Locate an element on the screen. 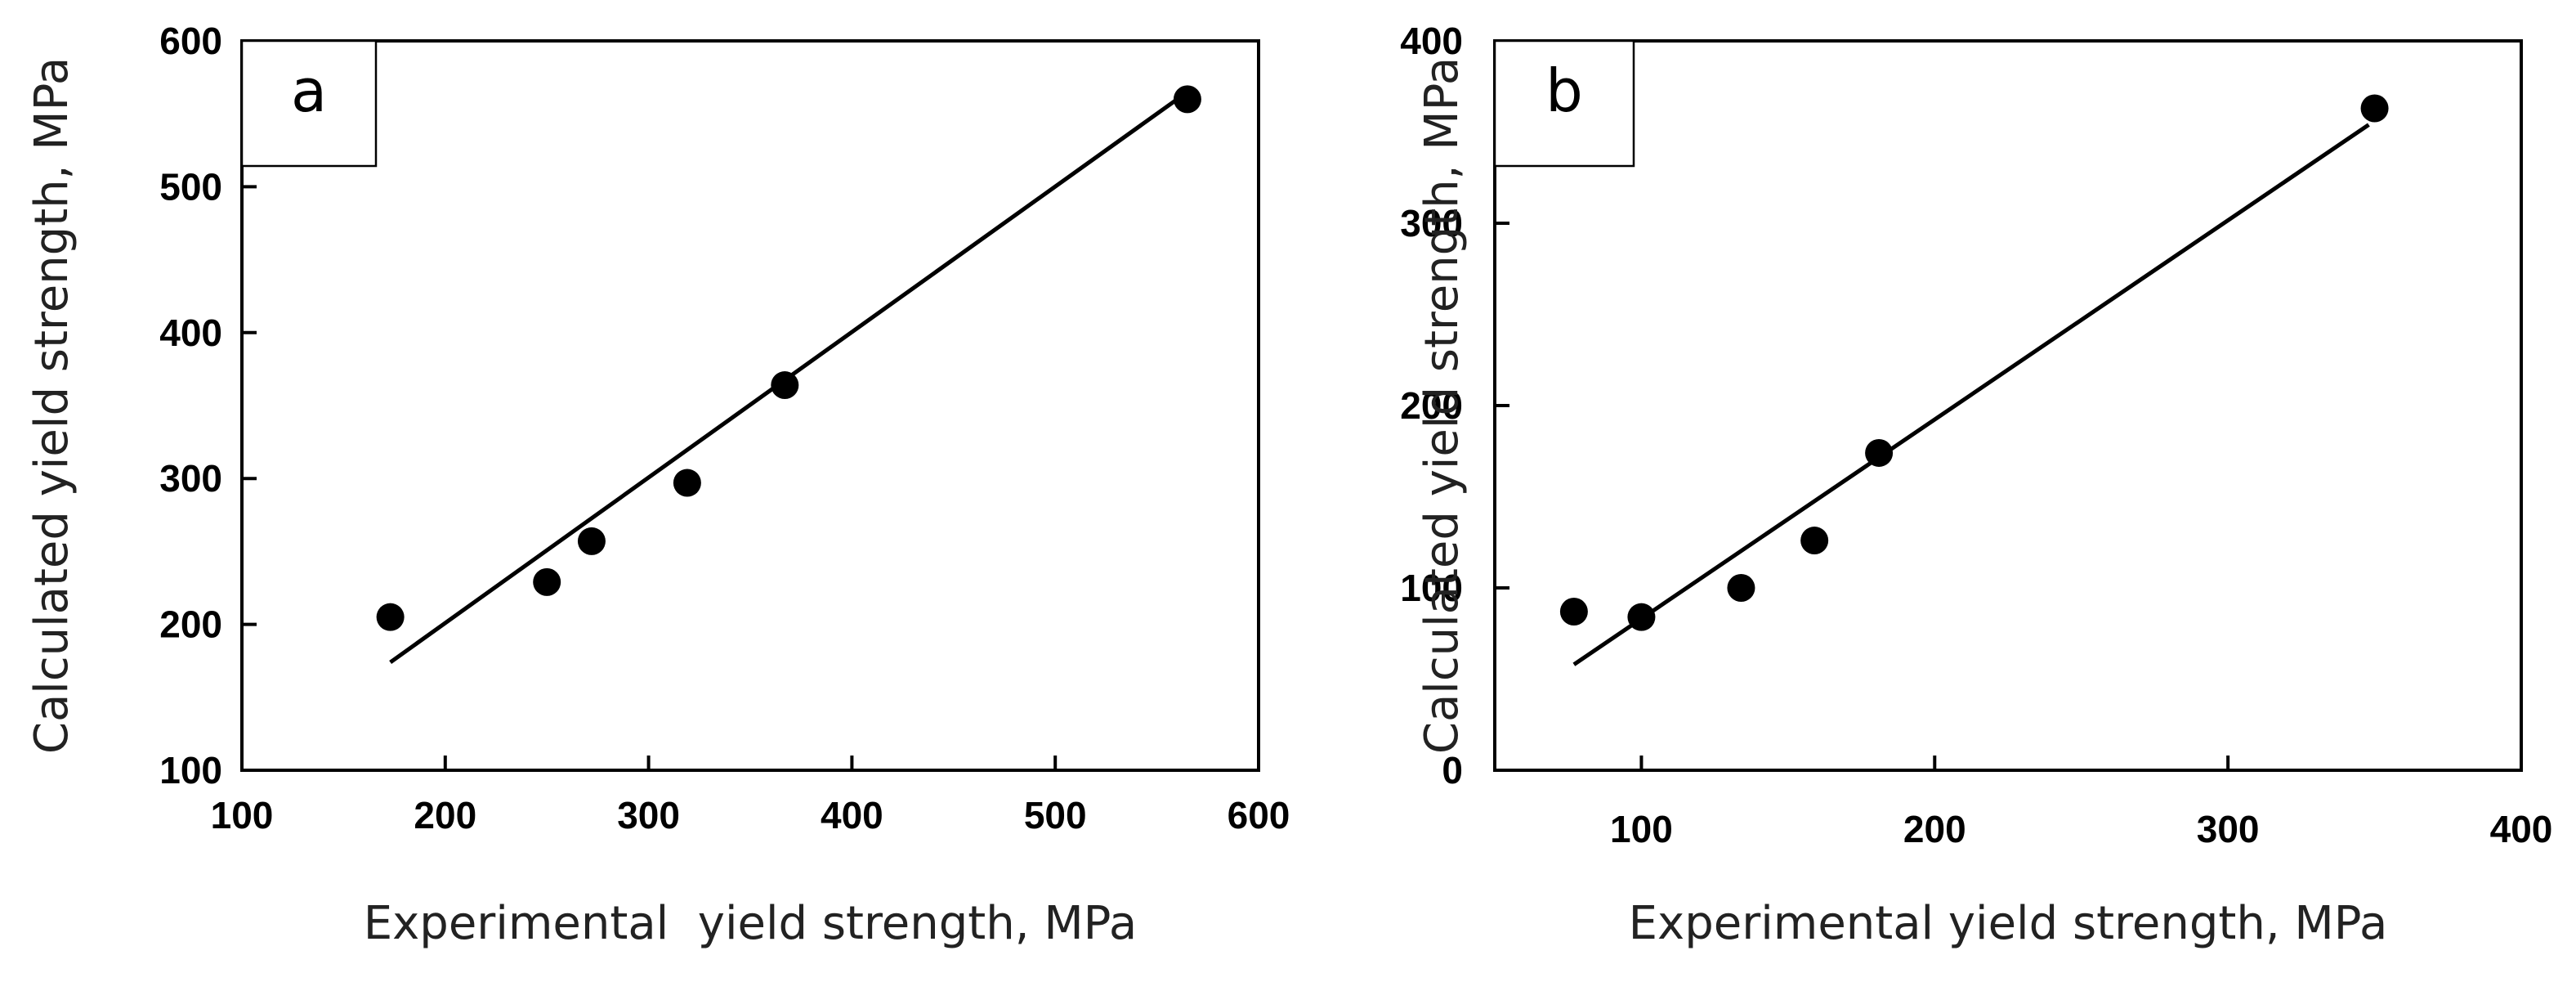  y-tick-label: 500 is located at coordinates (190, 186).